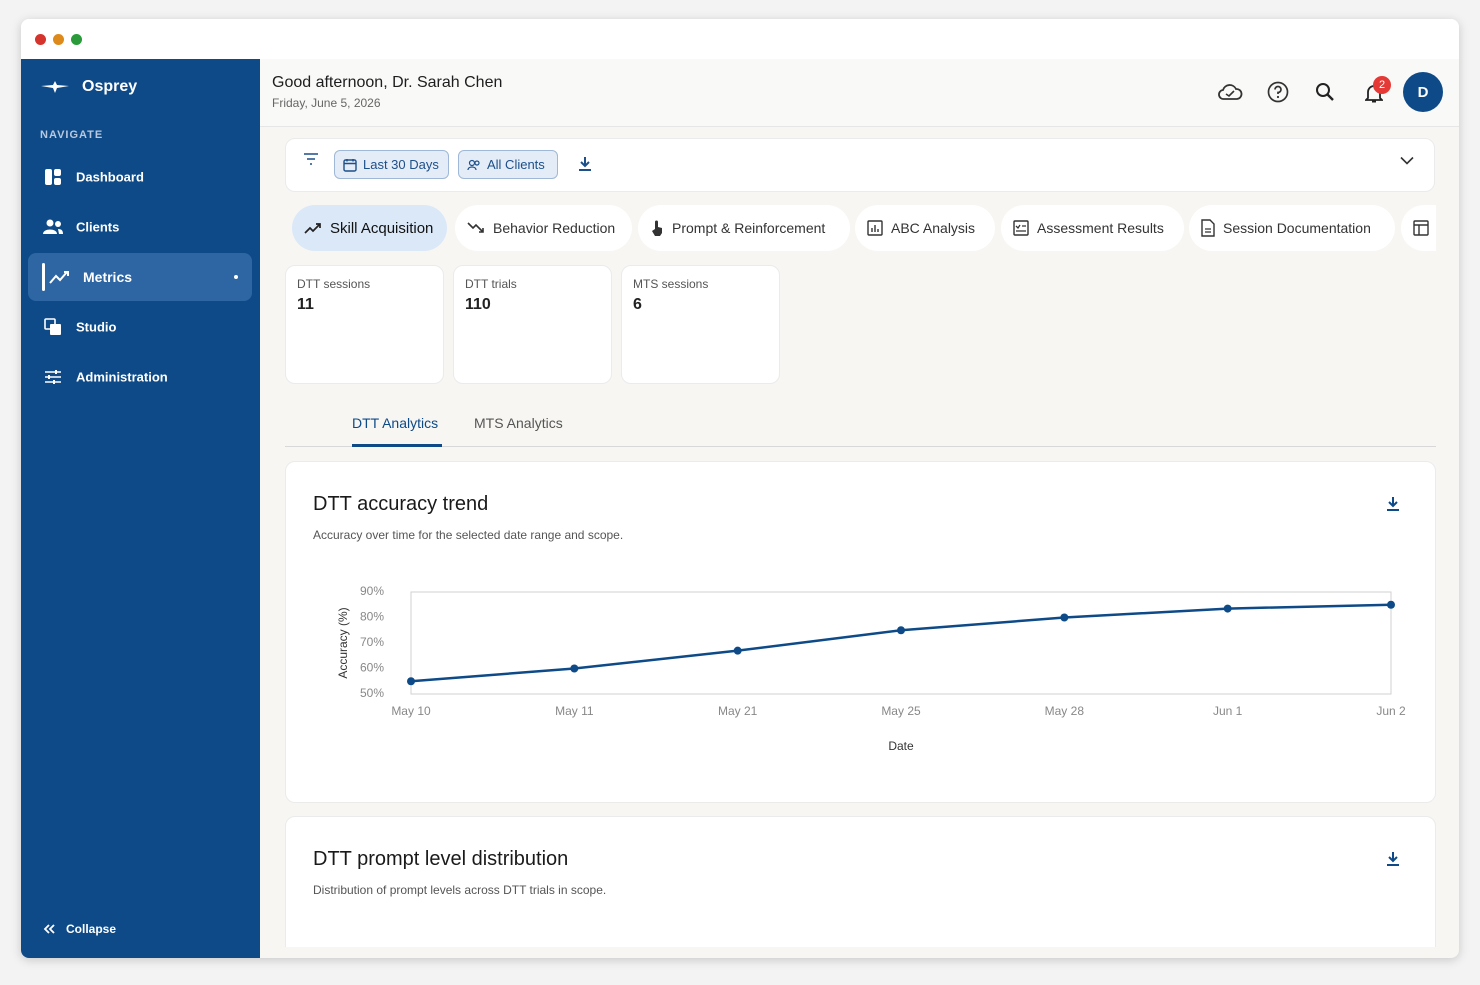  Describe the element at coordinates (401, 164) in the screenshot. I see `chip-label: Last 30 Days` at that location.